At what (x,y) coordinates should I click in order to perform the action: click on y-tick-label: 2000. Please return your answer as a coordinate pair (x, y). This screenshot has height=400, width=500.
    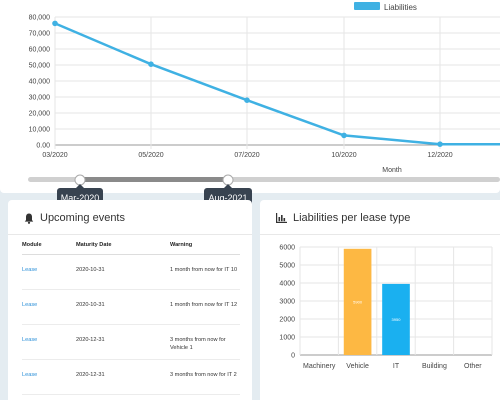
    Looking at the image, I should click on (287, 320).